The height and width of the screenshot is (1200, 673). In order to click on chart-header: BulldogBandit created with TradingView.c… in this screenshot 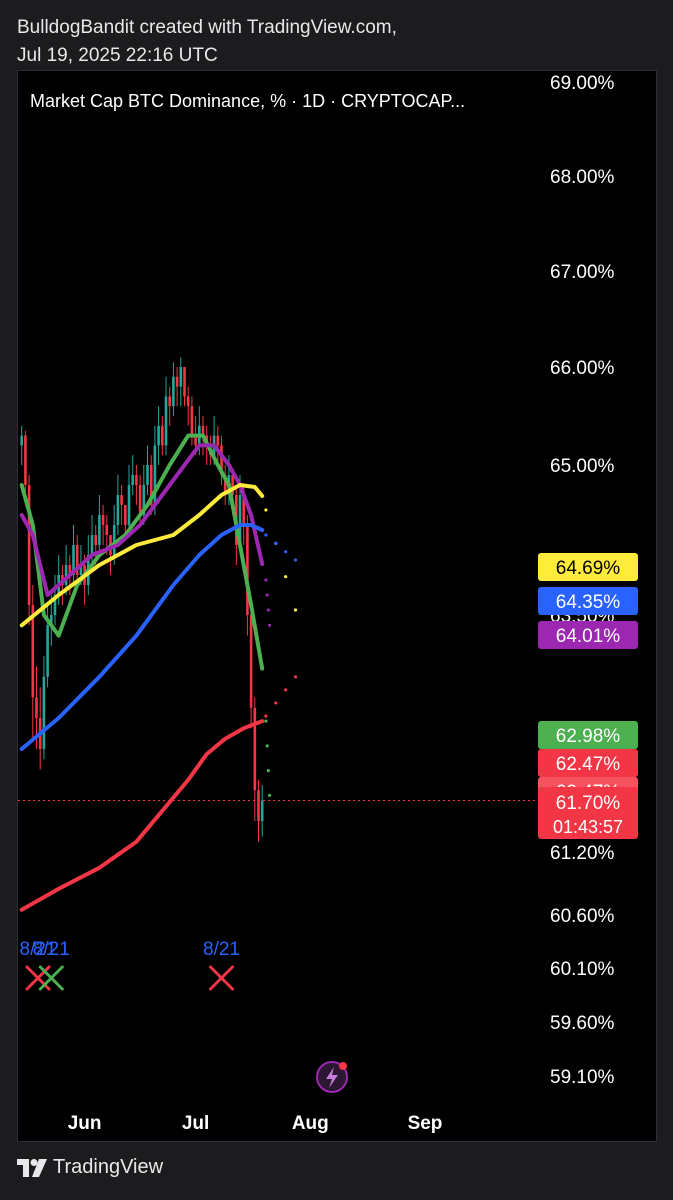, I will do `click(337, 42)`.